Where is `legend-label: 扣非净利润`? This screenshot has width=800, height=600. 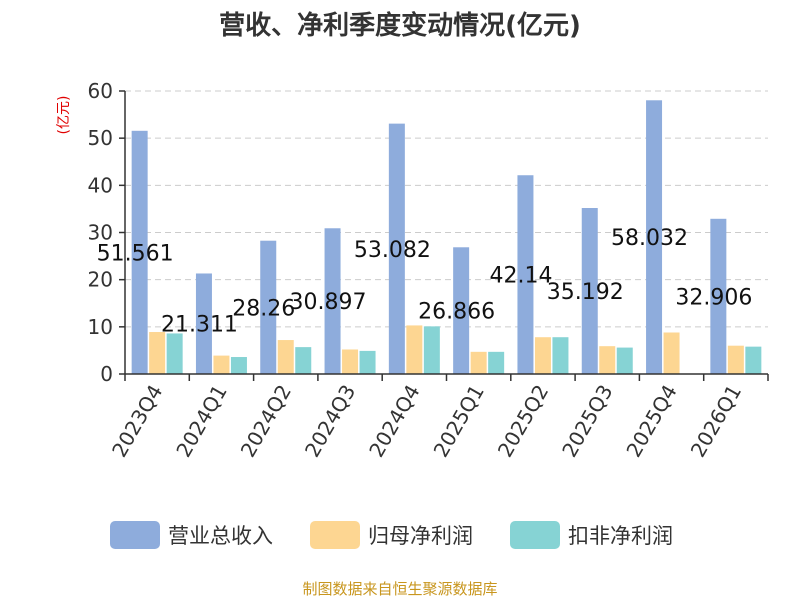
legend-label: 扣非净利润 is located at coordinates (620, 536).